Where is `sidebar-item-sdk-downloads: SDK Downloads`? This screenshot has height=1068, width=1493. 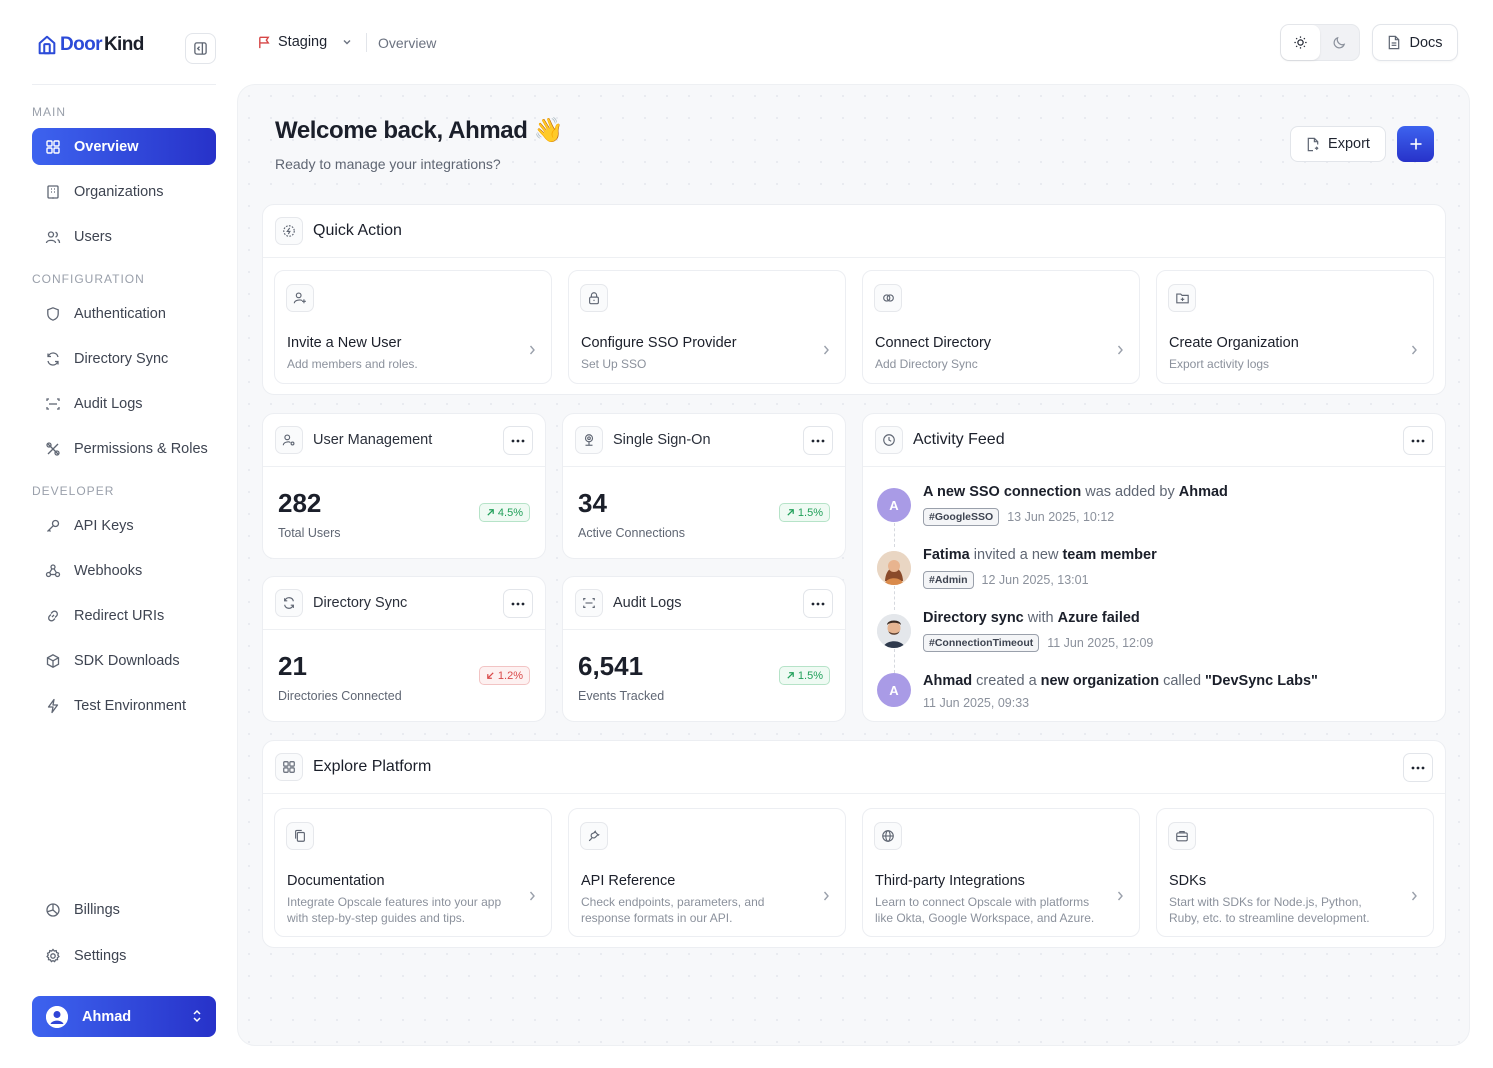 sidebar-item-sdk-downloads: SDK Downloads is located at coordinates (124, 660).